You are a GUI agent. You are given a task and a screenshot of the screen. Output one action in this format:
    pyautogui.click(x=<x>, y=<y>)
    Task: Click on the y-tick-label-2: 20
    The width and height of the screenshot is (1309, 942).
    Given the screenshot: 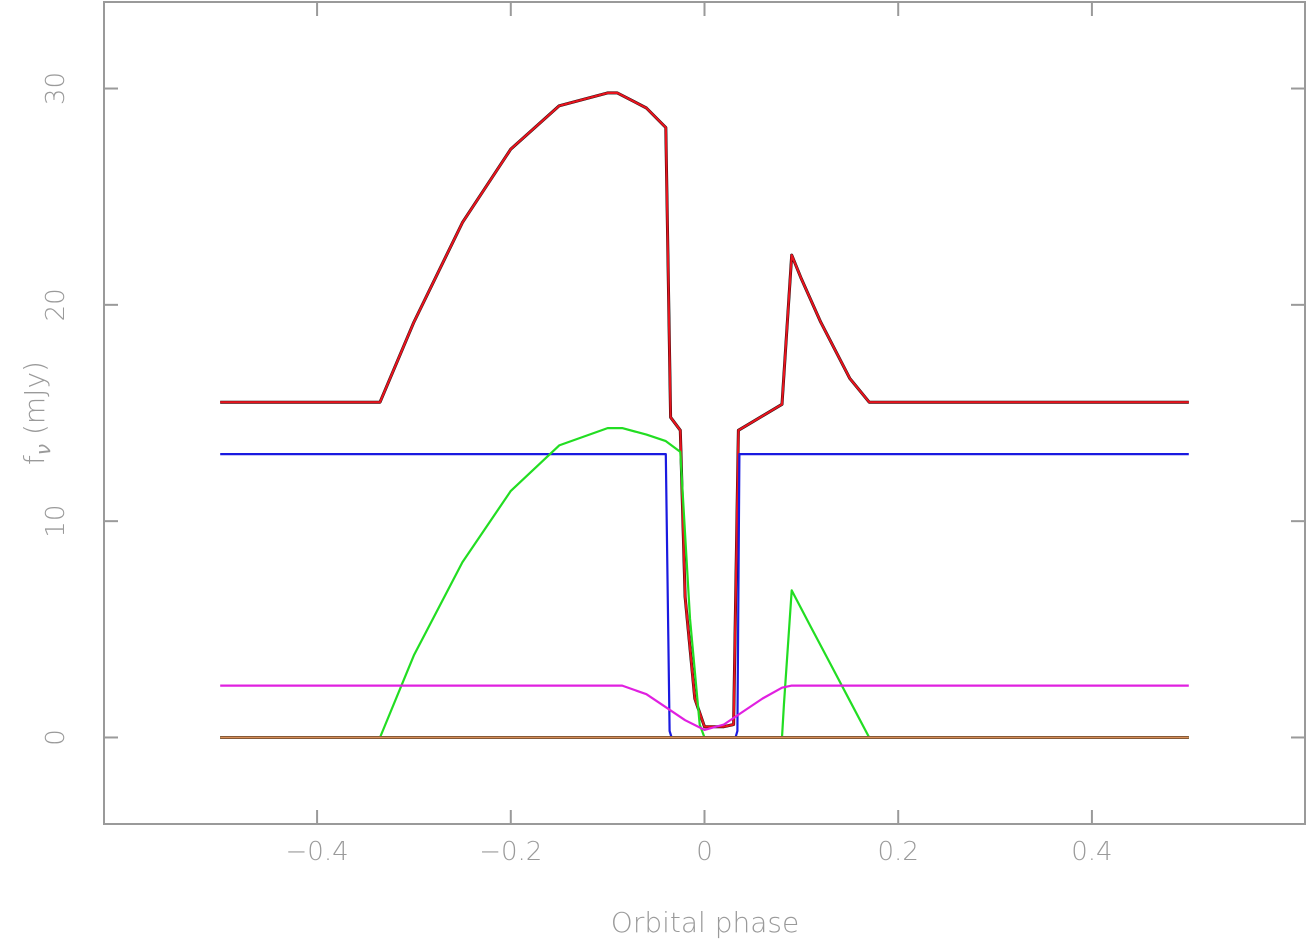 What is the action you would take?
    pyautogui.click(x=56, y=304)
    